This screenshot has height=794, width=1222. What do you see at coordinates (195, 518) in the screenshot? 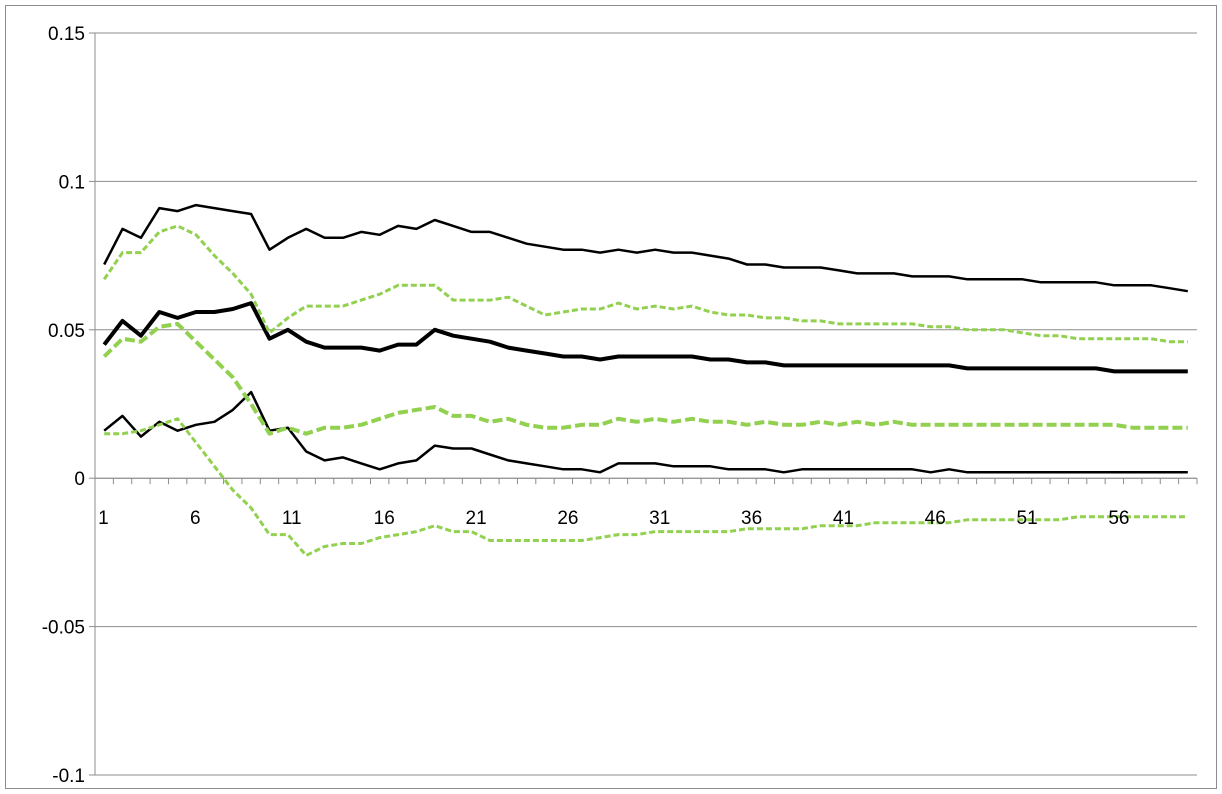
I see `x-tick-label: 6` at bounding box center [195, 518].